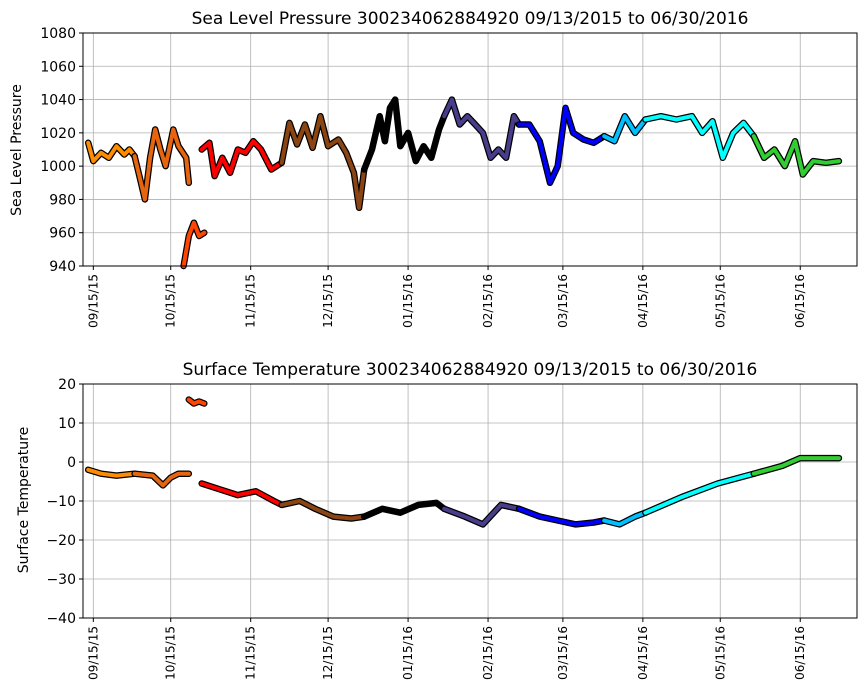 The image size is (867, 700). Describe the element at coordinates (58, 67) in the screenshot. I see `y-tick-label: 1060` at that location.